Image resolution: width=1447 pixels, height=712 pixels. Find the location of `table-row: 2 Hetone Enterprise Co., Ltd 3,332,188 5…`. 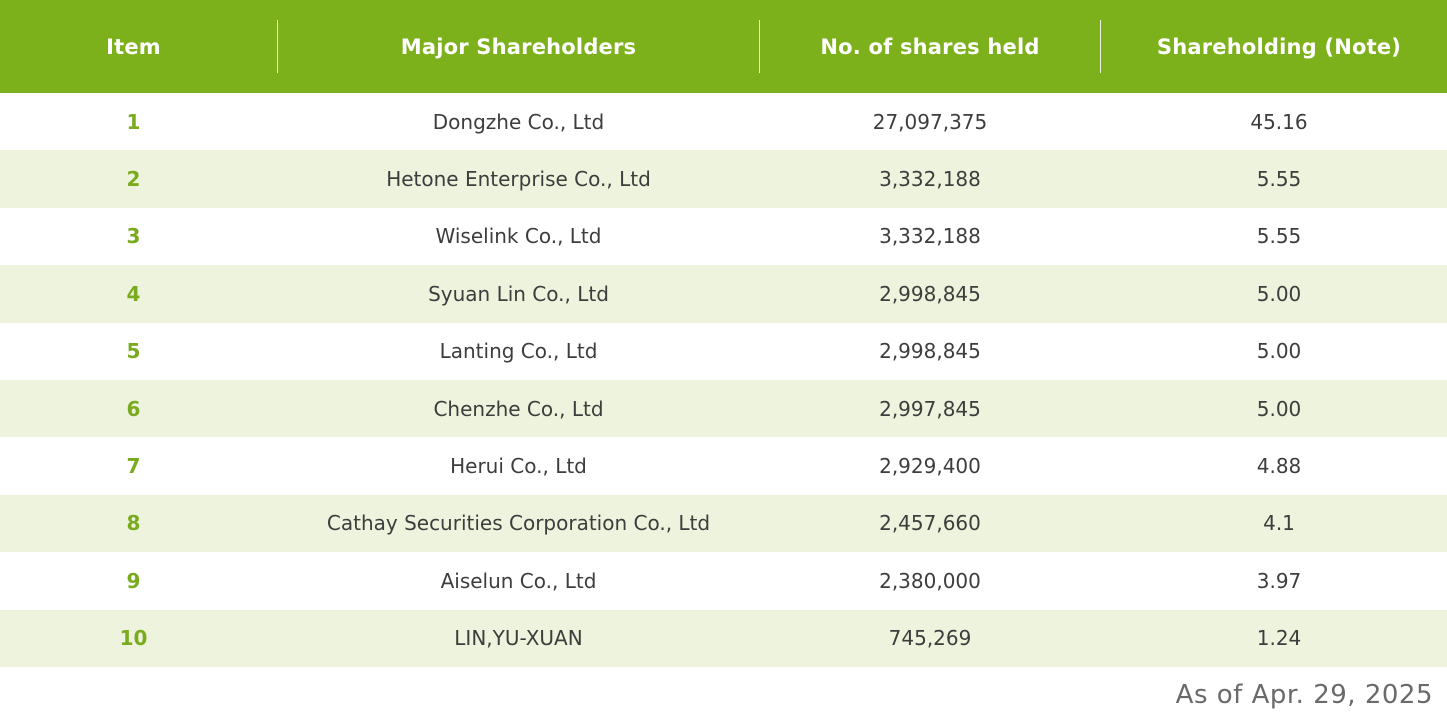

table-row: 2 Hetone Enterprise Co., Ltd 3,332,188 5… is located at coordinates (723, 179).